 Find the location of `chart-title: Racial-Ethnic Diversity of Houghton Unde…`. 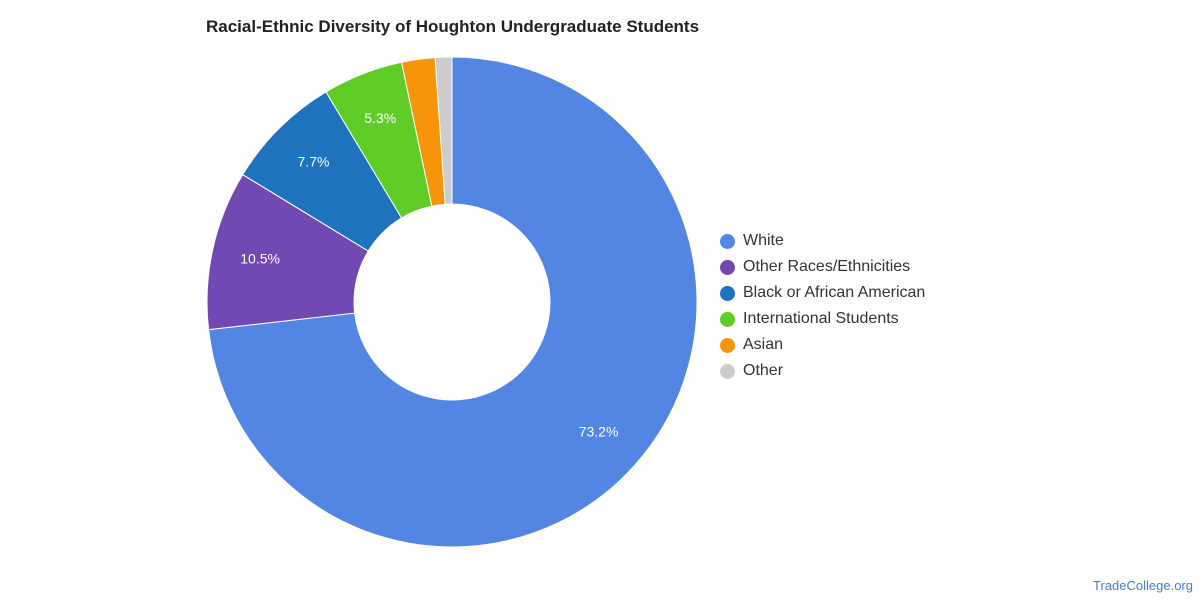

chart-title: Racial-Ethnic Diversity of Houghton Unde… is located at coordinates (453, 26).